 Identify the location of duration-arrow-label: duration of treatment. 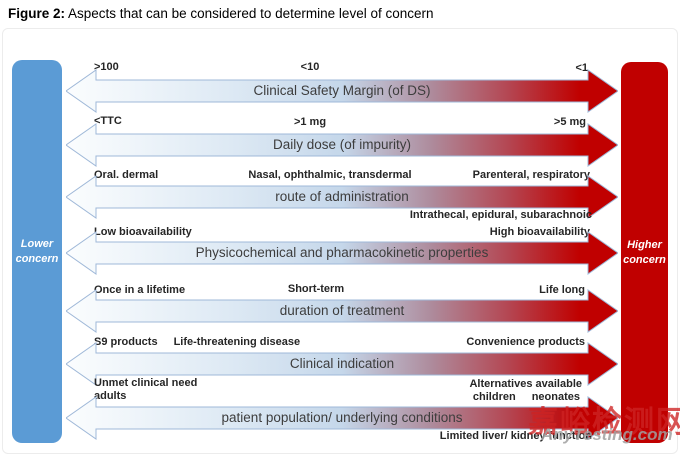
(342, 310).